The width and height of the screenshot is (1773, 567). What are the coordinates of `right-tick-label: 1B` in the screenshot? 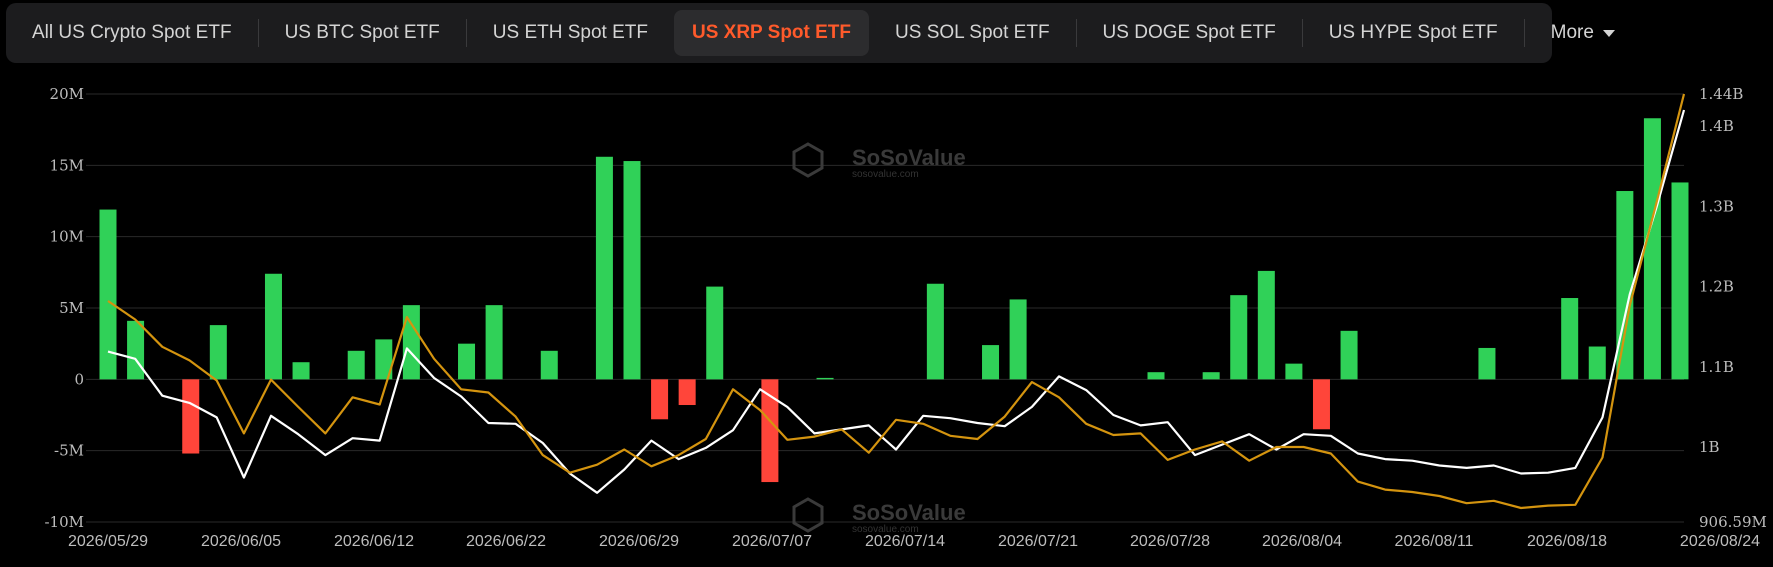 It's located at (1709, 447).